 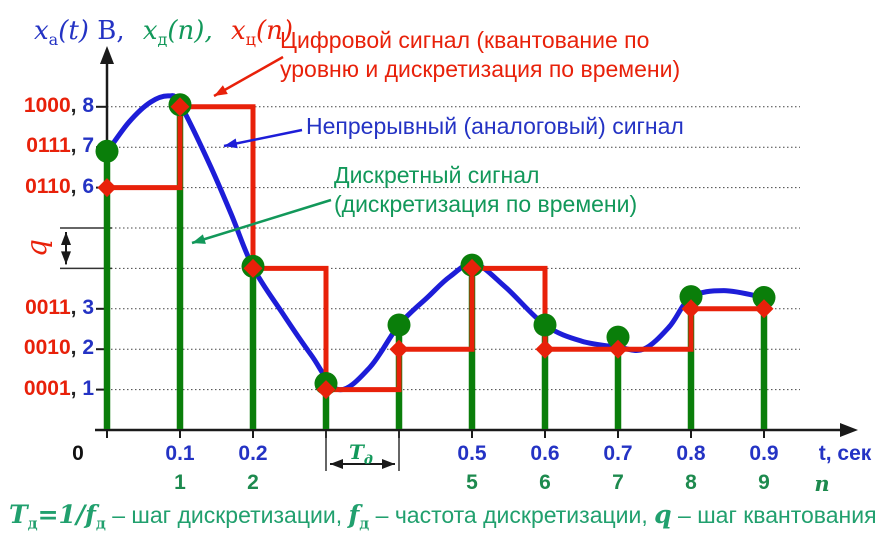 What do you see at coordinates (58, 348) in the screenshot?
I see `y-axis-label: 0010, 2` at bounding box center [58, 348].